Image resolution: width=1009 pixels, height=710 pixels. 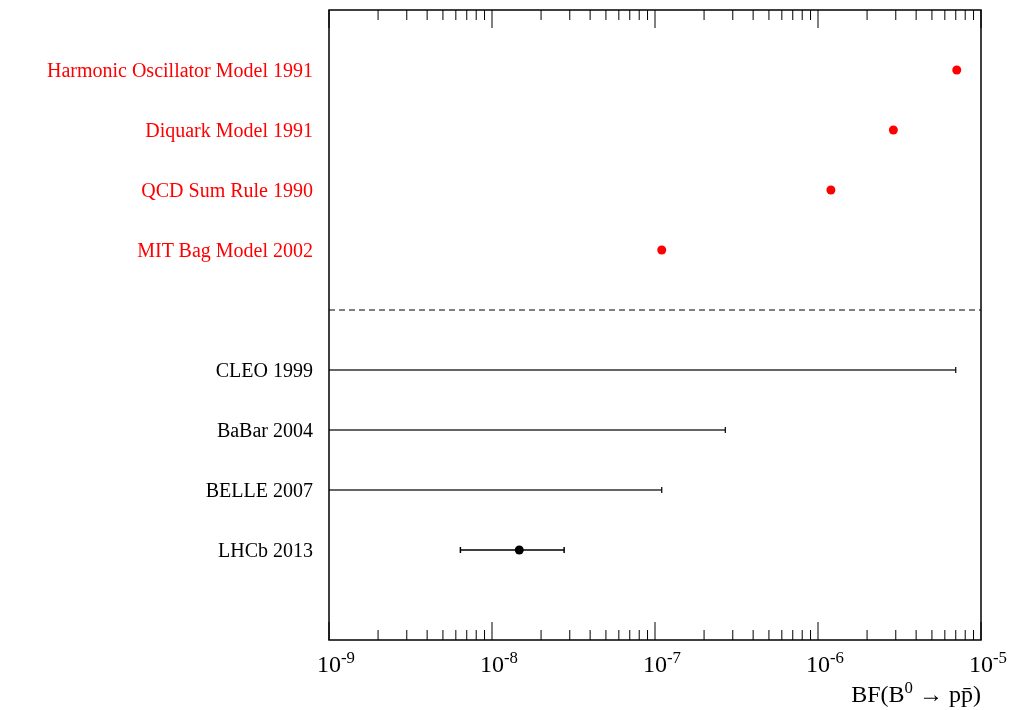 I want to click on x-tick-label: 10$^{-5}$, so click(x=988, y=662).